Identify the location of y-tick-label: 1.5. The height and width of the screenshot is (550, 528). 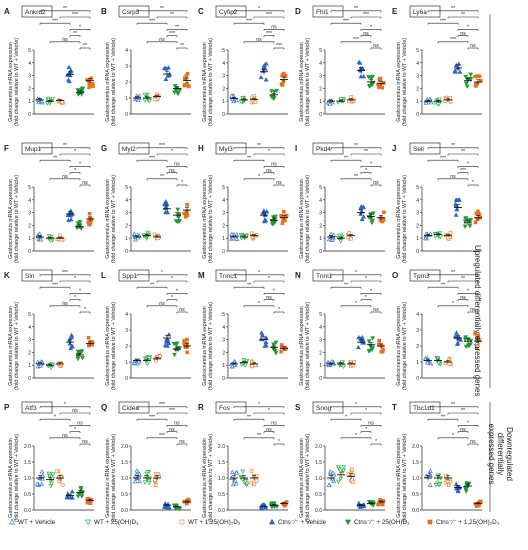
(27, 463).